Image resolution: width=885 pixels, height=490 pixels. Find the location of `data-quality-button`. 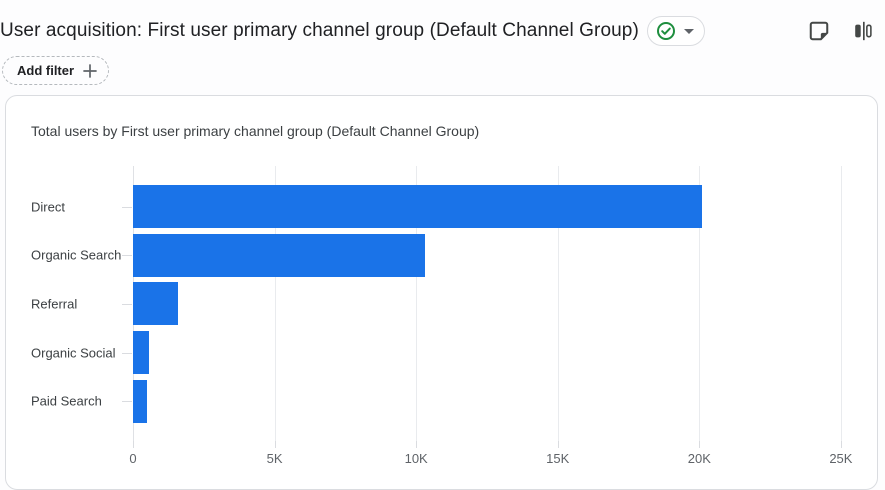

data-quality-button is located at coordinates (675, 31).